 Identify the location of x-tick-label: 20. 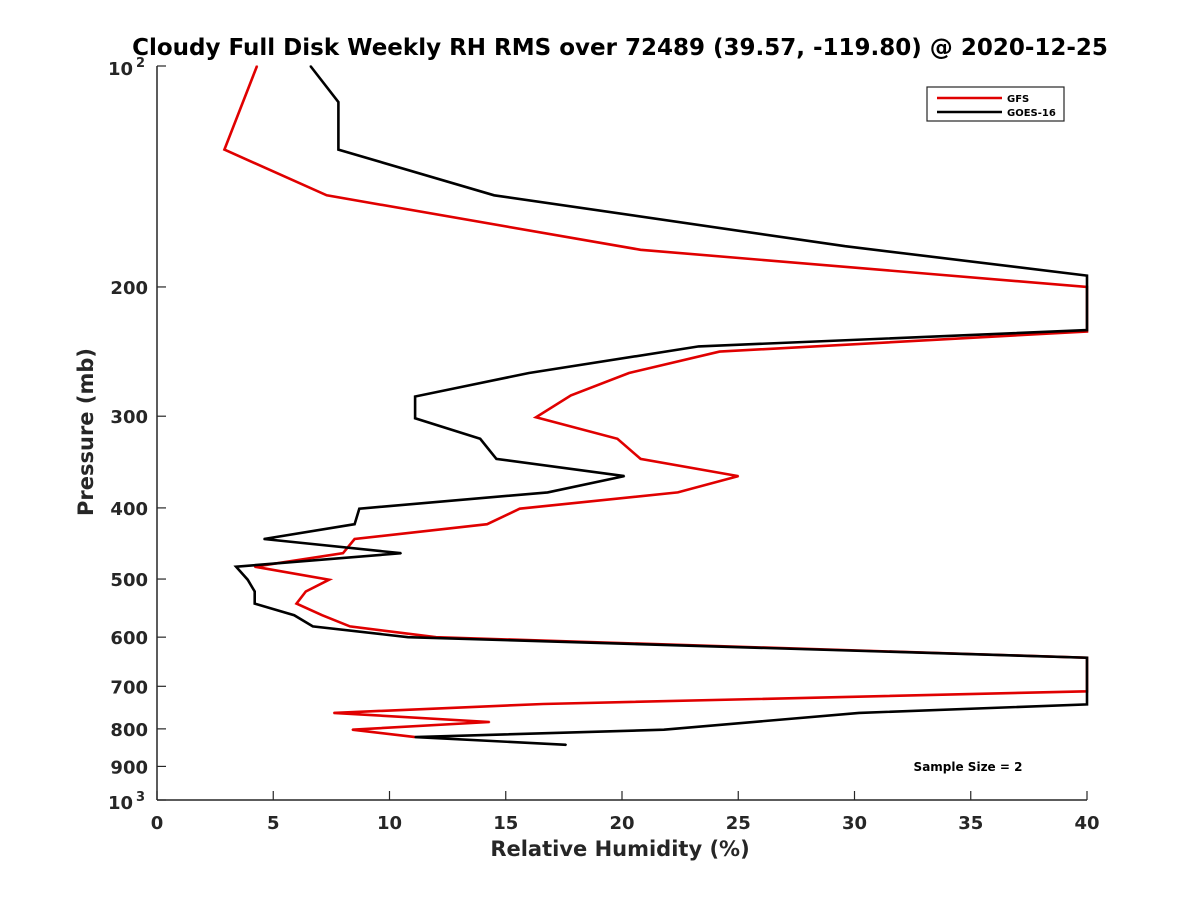
(621, 823).